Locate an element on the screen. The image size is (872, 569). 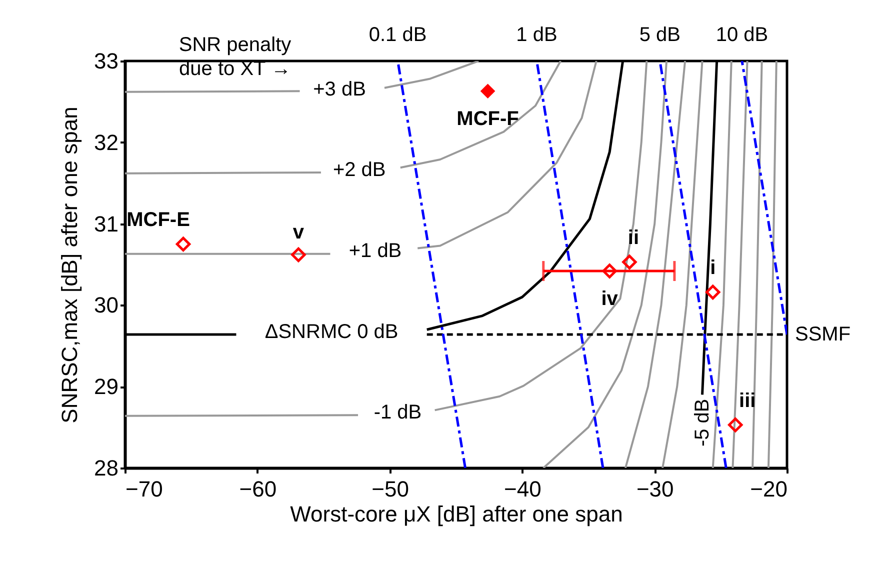
y-tick-label: 30 is located at coordinates (106, 305).